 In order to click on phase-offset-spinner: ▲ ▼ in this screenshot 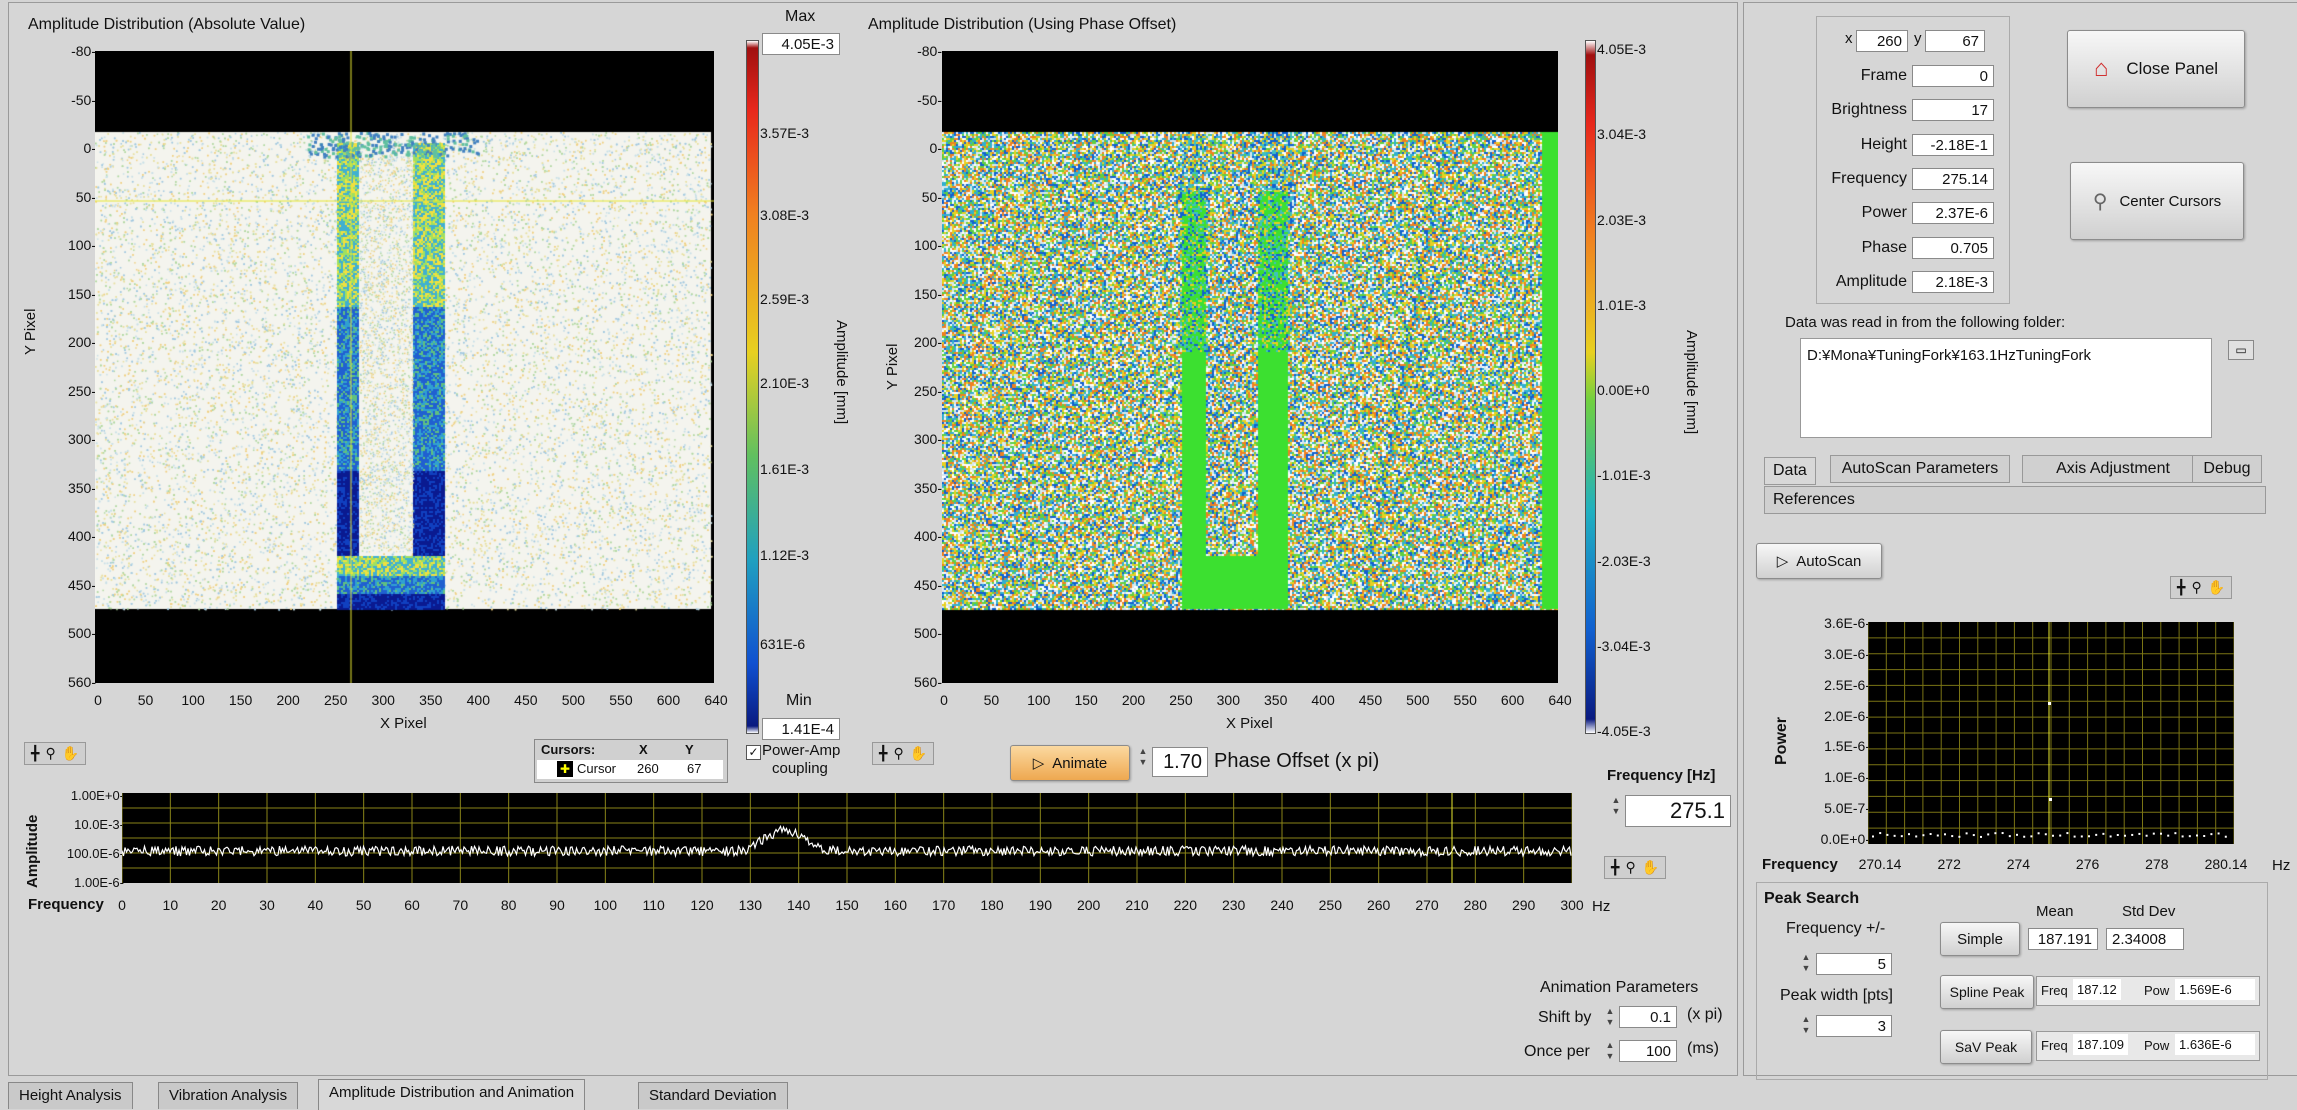, I will do `click(1143, 756)`.